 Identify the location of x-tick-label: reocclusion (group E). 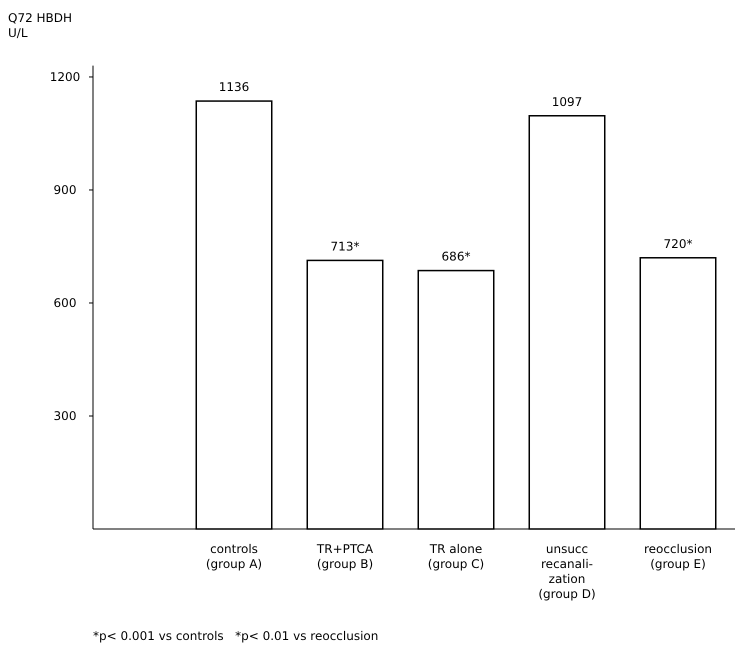
(678, 556).